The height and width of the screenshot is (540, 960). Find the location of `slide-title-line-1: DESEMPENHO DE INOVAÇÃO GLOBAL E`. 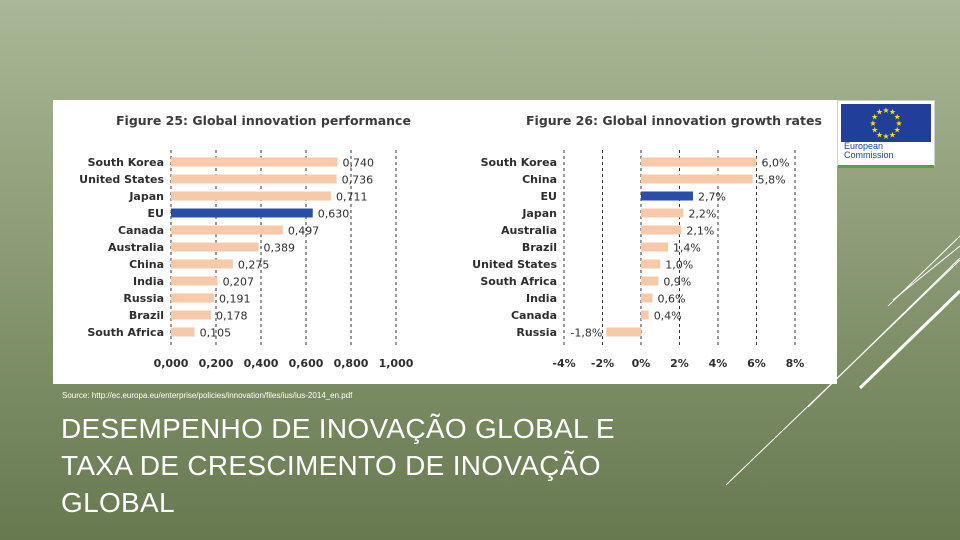

slide-title-line-1: DESEMPENHO DE INOVAÇÃO GLOBAL E is located at coordinates (338, 428).